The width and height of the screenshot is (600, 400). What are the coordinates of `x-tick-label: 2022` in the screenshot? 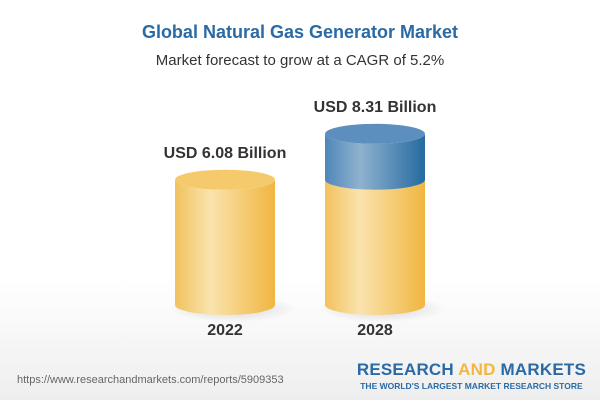 It's located at (225, 330).